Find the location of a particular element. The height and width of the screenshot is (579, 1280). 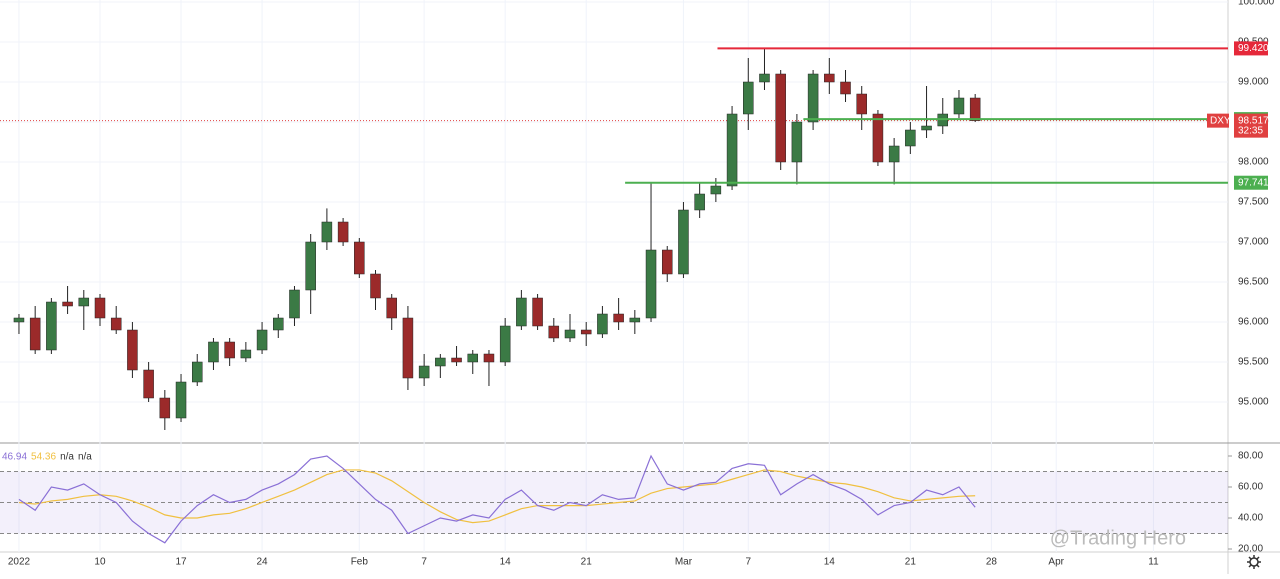

y-tick-label: 60.00 is located at coordinates (1250, 487).